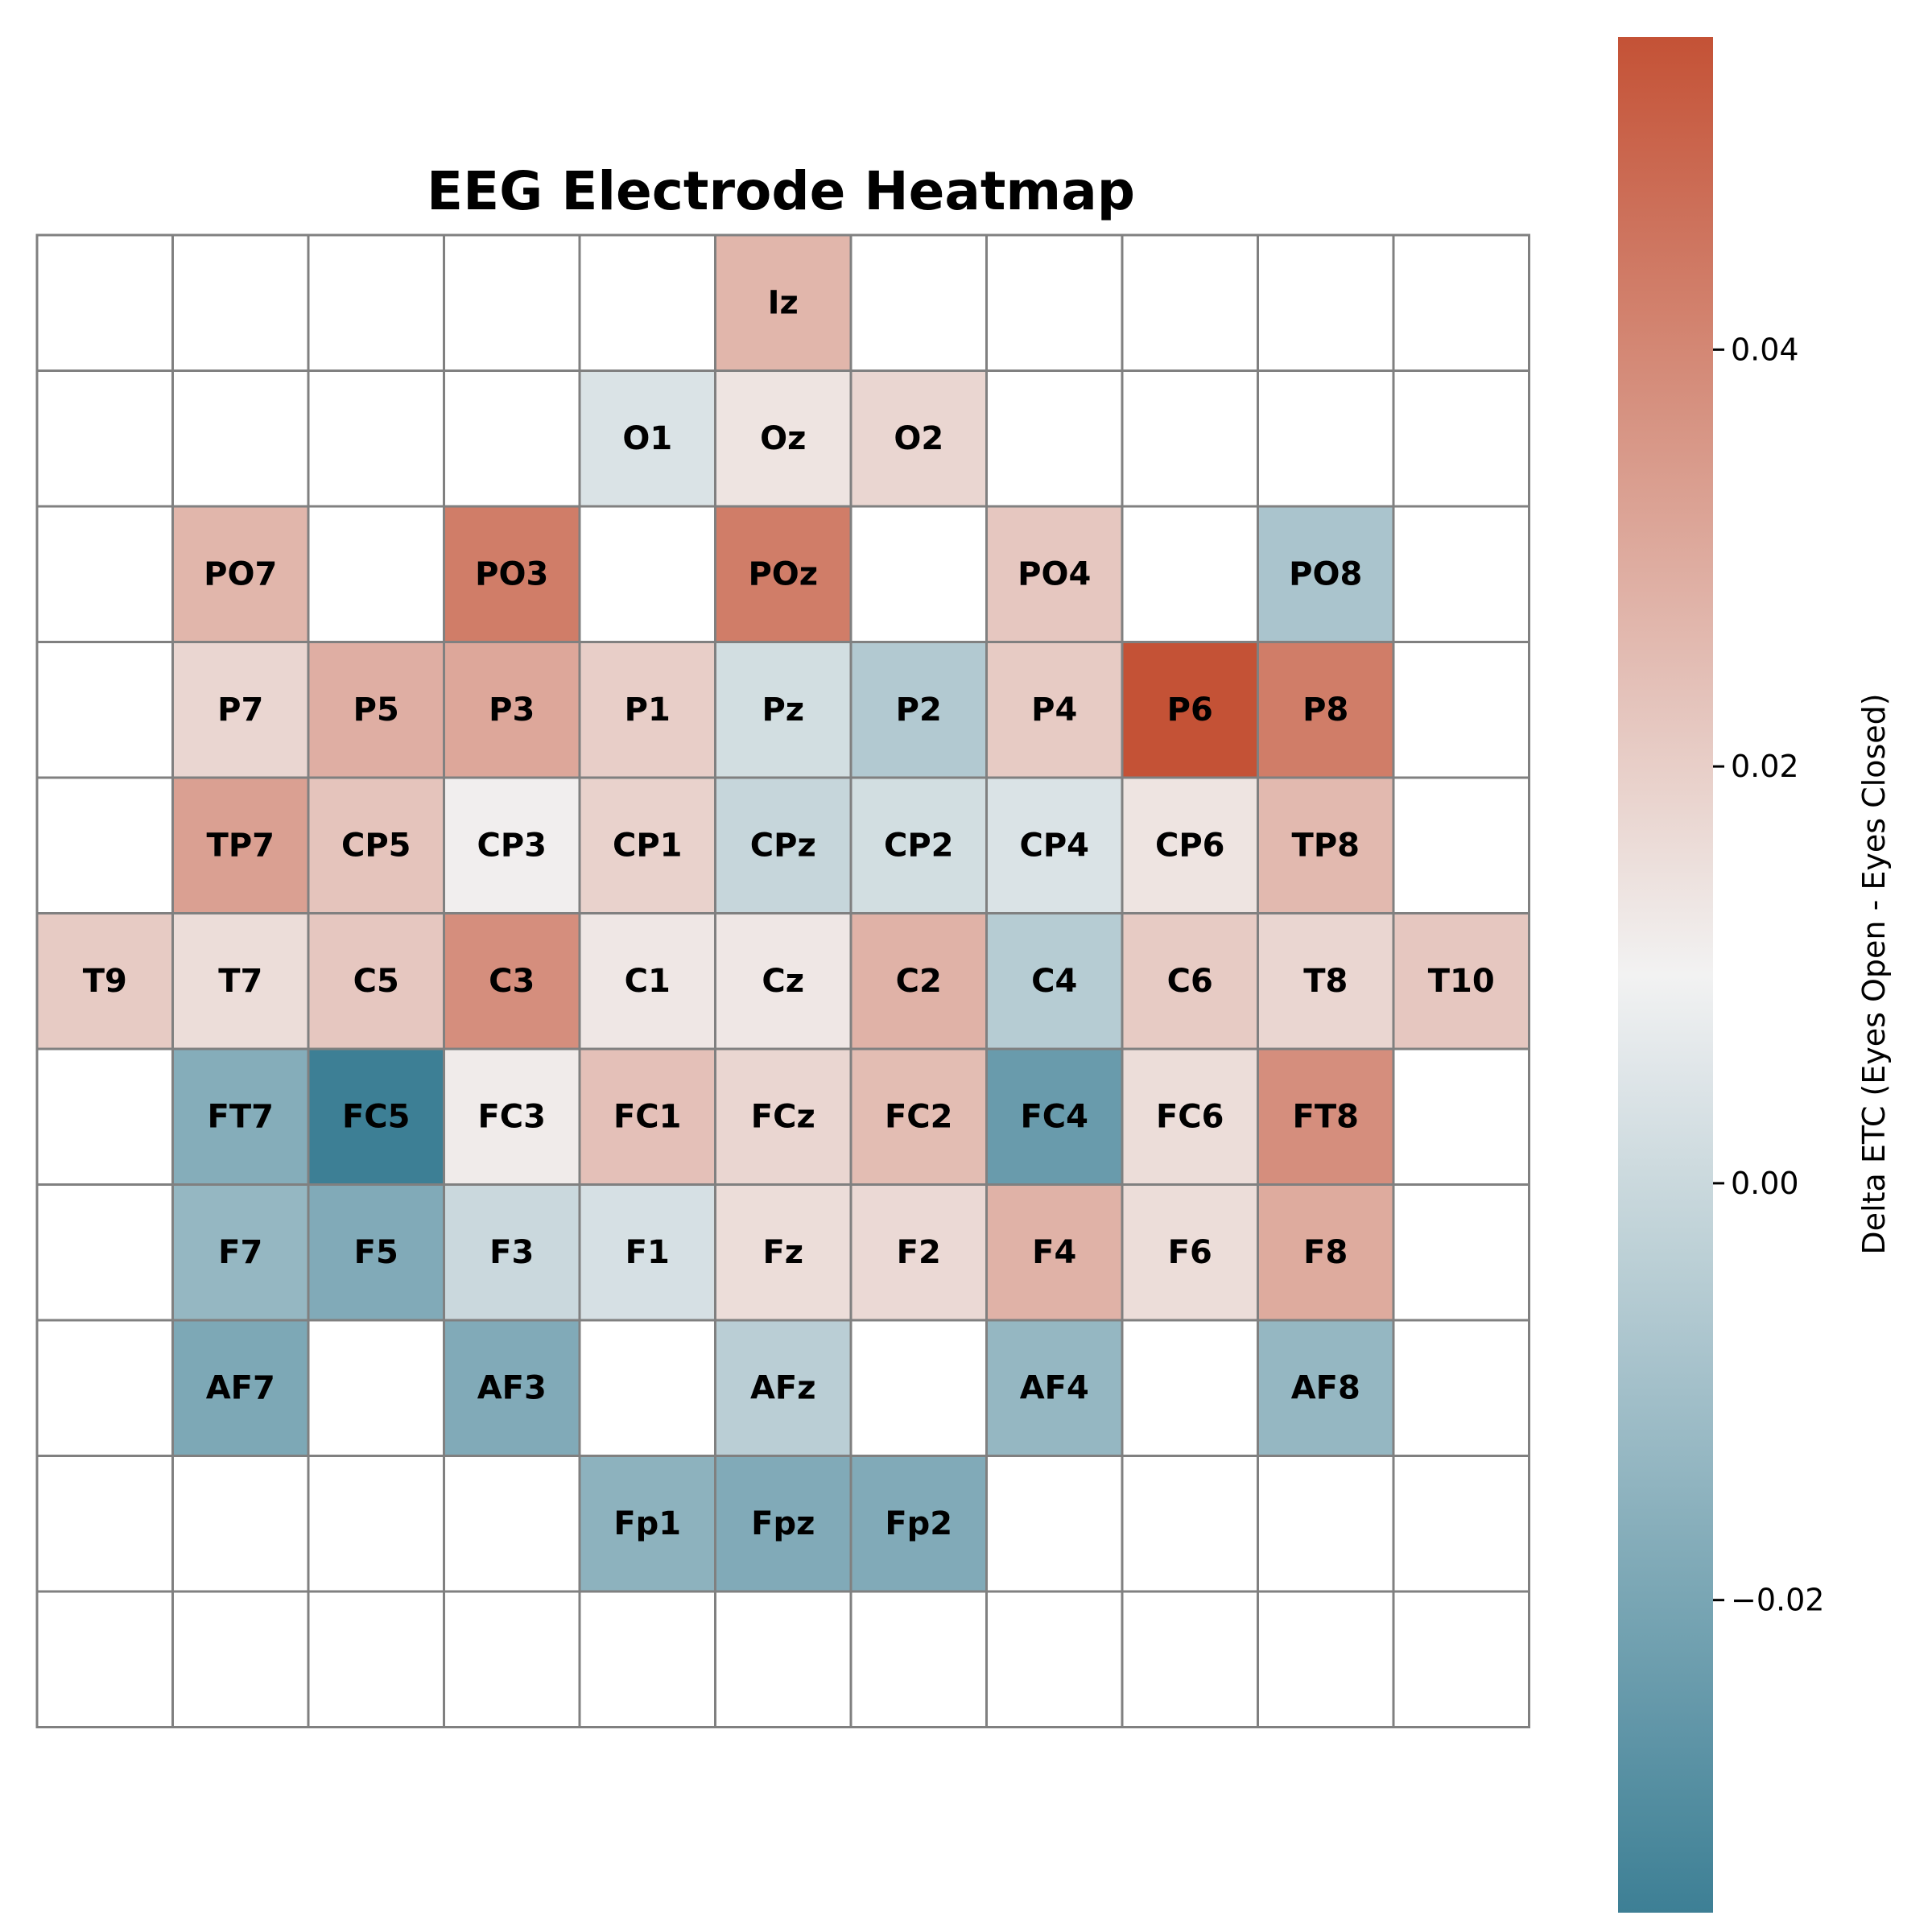  I want to click on heatmap-cell-tp8, so click(1326, 845).